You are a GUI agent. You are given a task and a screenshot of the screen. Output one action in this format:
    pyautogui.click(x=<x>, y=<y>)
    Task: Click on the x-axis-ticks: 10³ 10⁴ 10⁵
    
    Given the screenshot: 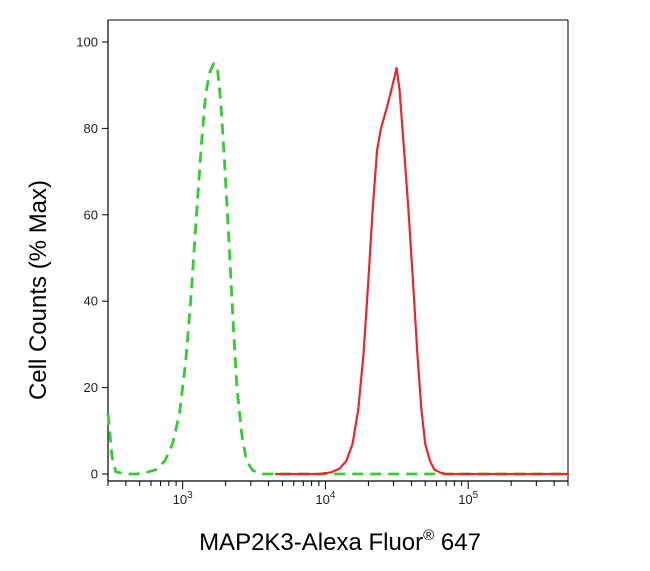 What is the action you would take?
    pyautogui.click(x=338, y=494)
    